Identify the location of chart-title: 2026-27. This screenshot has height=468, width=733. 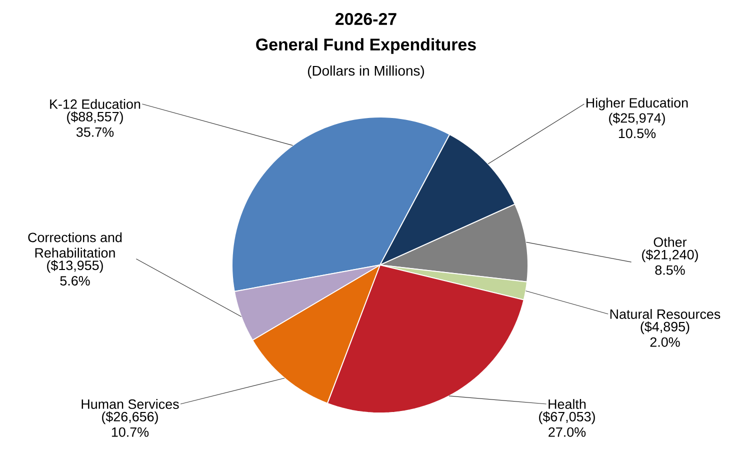
(366, 19).